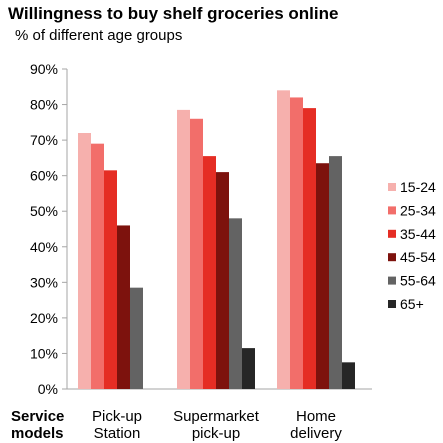 The image size is (443, 443). What do you see at coordinates (316, 433) in the screenshot?
I see `category-label-line: delivery` at bounding box center [316, 433].